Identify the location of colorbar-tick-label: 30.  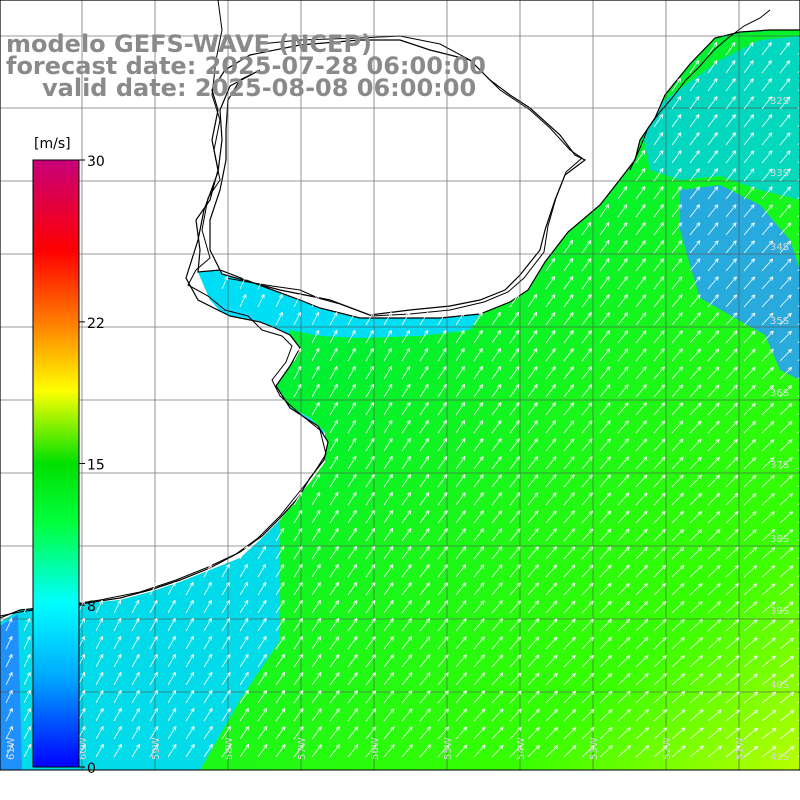
(96, 162).